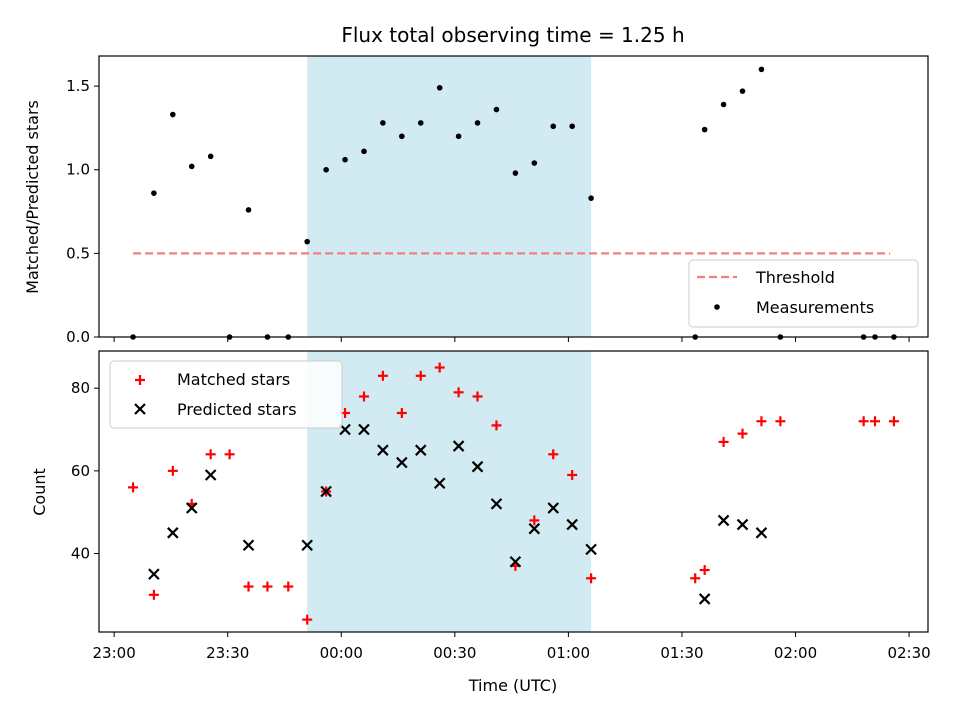 This screenshot has width=960, height=720. I want to click on top-y-tick-label: 0.0, so click(78, 337).